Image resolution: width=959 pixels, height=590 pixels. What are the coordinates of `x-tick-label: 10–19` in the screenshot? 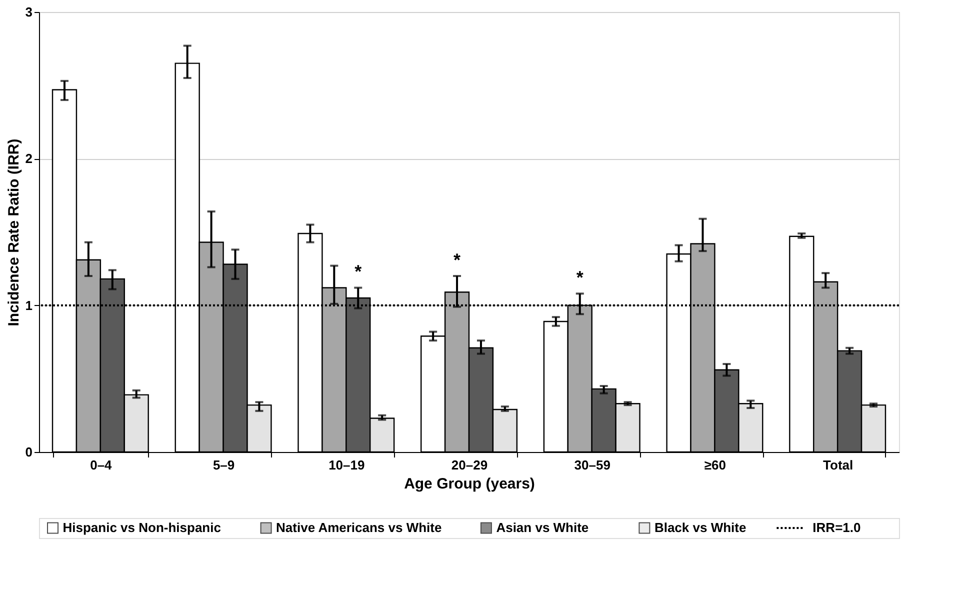 It's located at (346, 465).